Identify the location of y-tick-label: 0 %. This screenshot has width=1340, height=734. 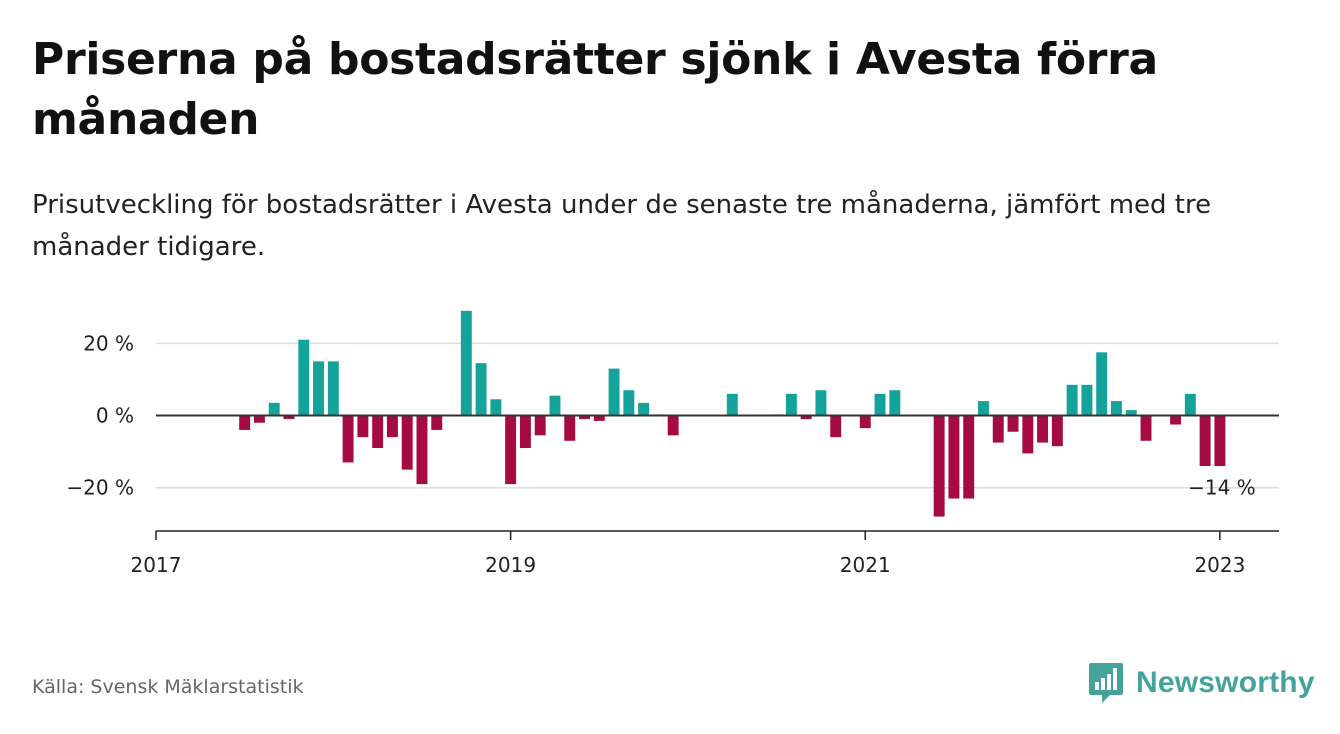
(115, 416).